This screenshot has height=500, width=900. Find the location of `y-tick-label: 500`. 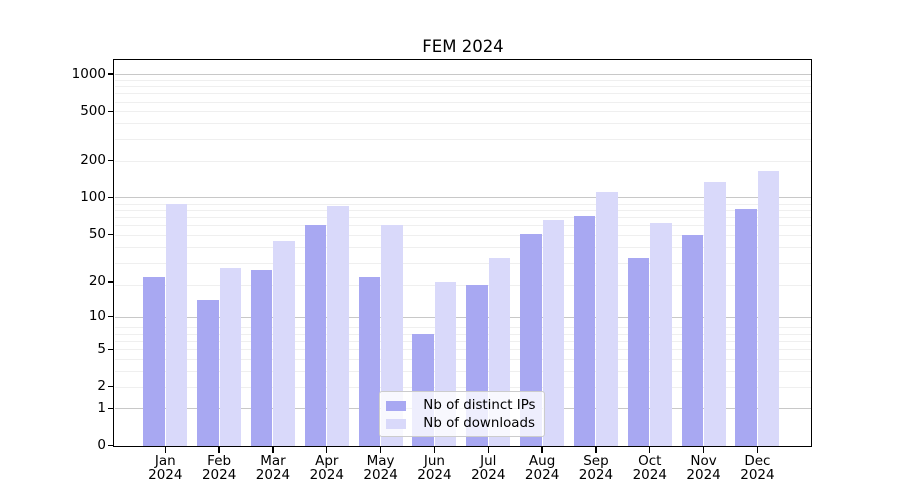

y-tick-label: 500 is located at coordinates (93, 110).